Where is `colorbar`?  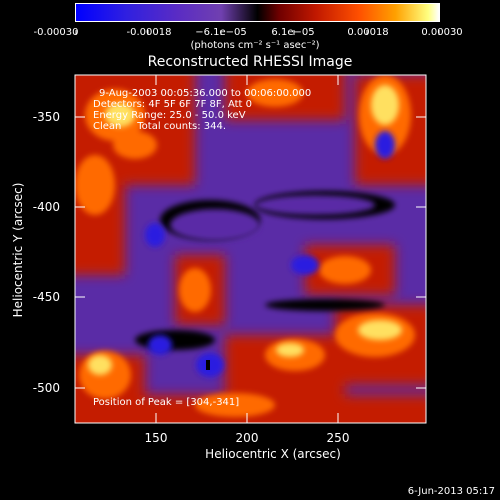
colorbar is located at coordinates (257, 12).